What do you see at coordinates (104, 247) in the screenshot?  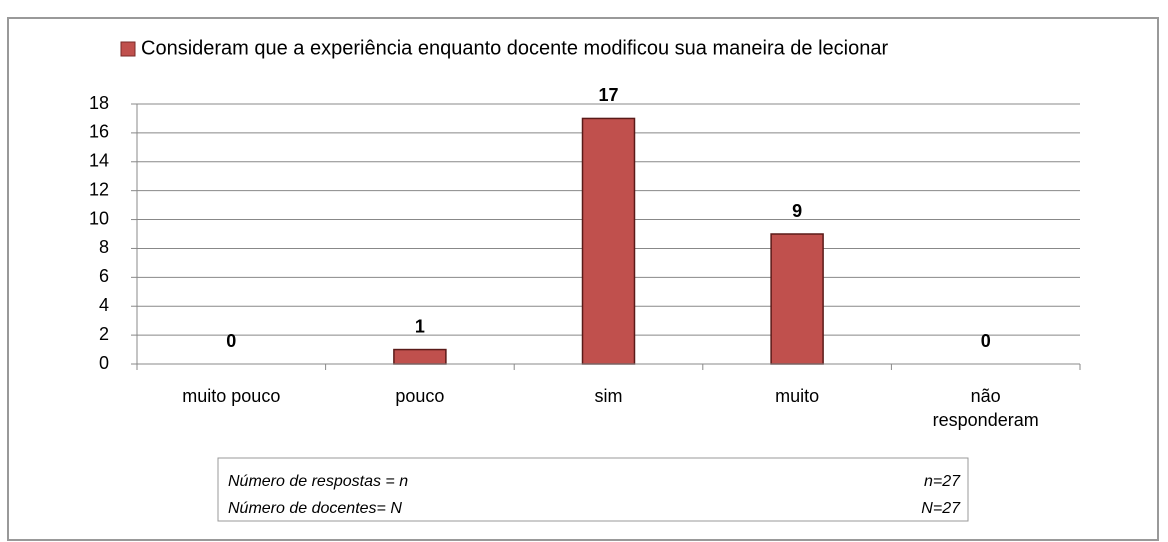 I see `y-tick-label: 8` at bounding box center [104, 247].